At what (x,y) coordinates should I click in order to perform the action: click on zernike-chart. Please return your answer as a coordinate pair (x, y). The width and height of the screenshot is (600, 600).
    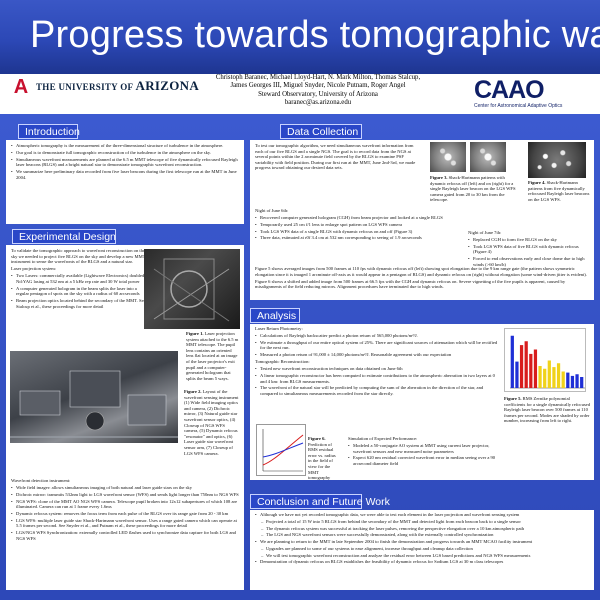
    Looking at the image, I should click on (545, 360).